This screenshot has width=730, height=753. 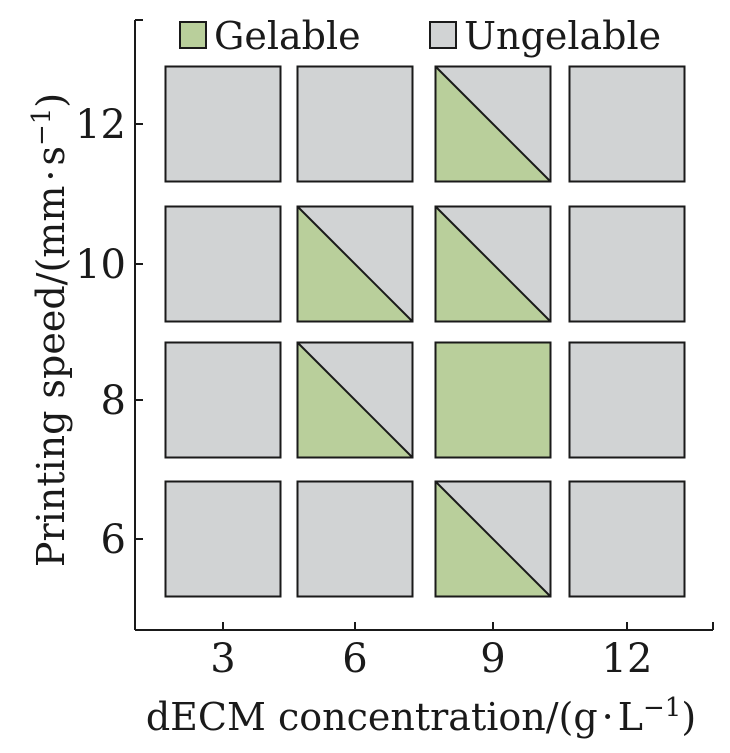 I want to click on x-axis-label-mid: L, so click(x=630, y=717).